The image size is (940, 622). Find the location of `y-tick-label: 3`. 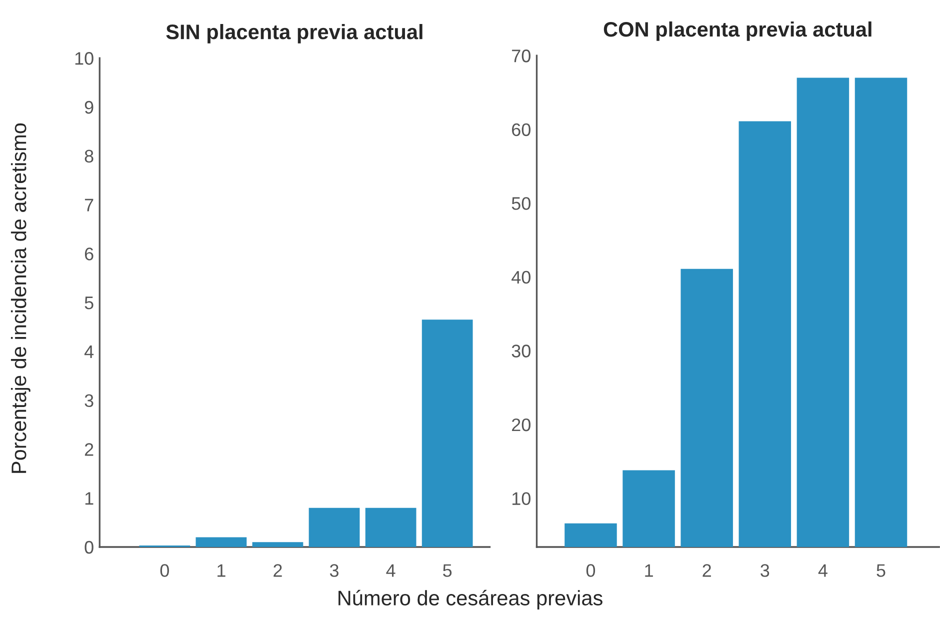

y-tick-label: 3 is located at coordinates (89, 401).